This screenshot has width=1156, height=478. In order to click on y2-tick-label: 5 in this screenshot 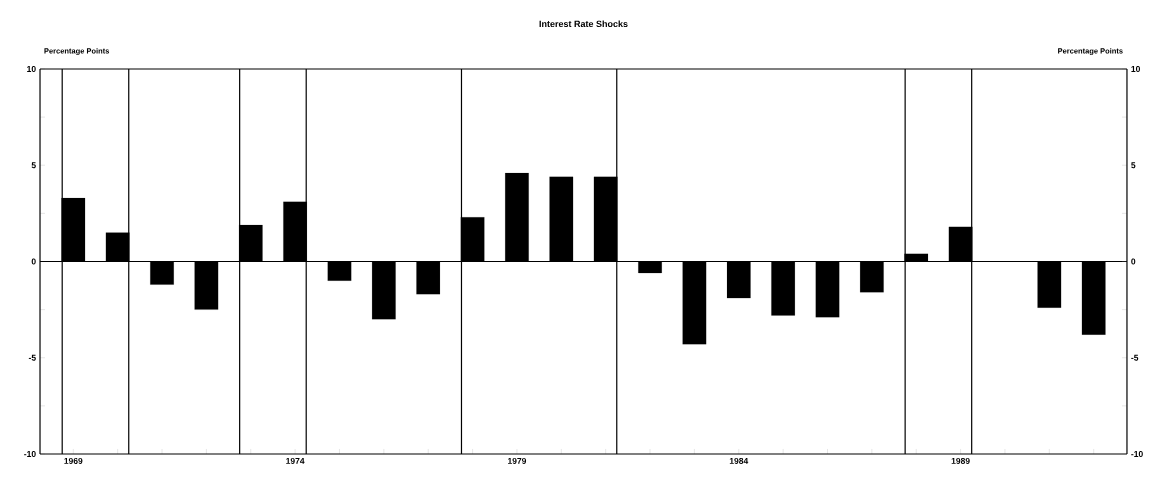, I will do `click(1133, 165)`.